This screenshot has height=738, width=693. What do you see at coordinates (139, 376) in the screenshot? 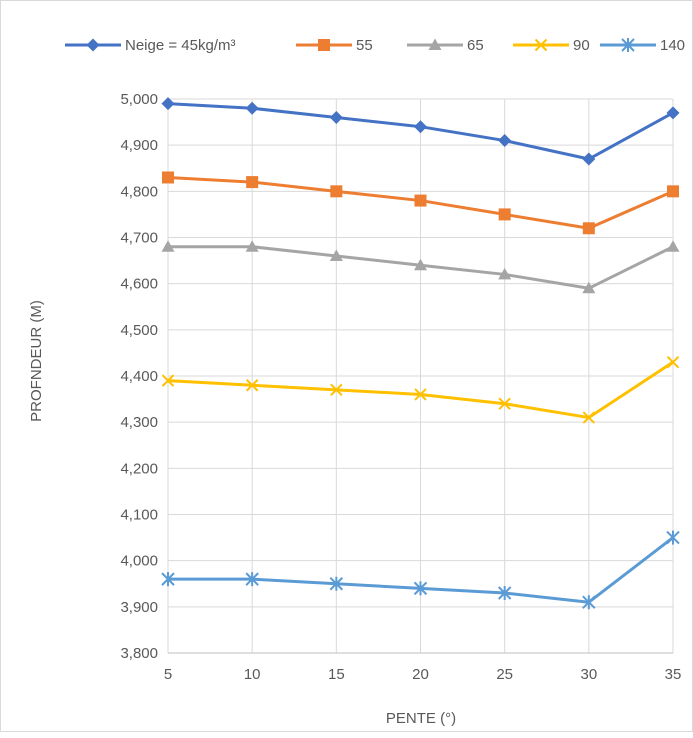
I see `y-tick-label: 4,400` at bounding box center [139, 376].